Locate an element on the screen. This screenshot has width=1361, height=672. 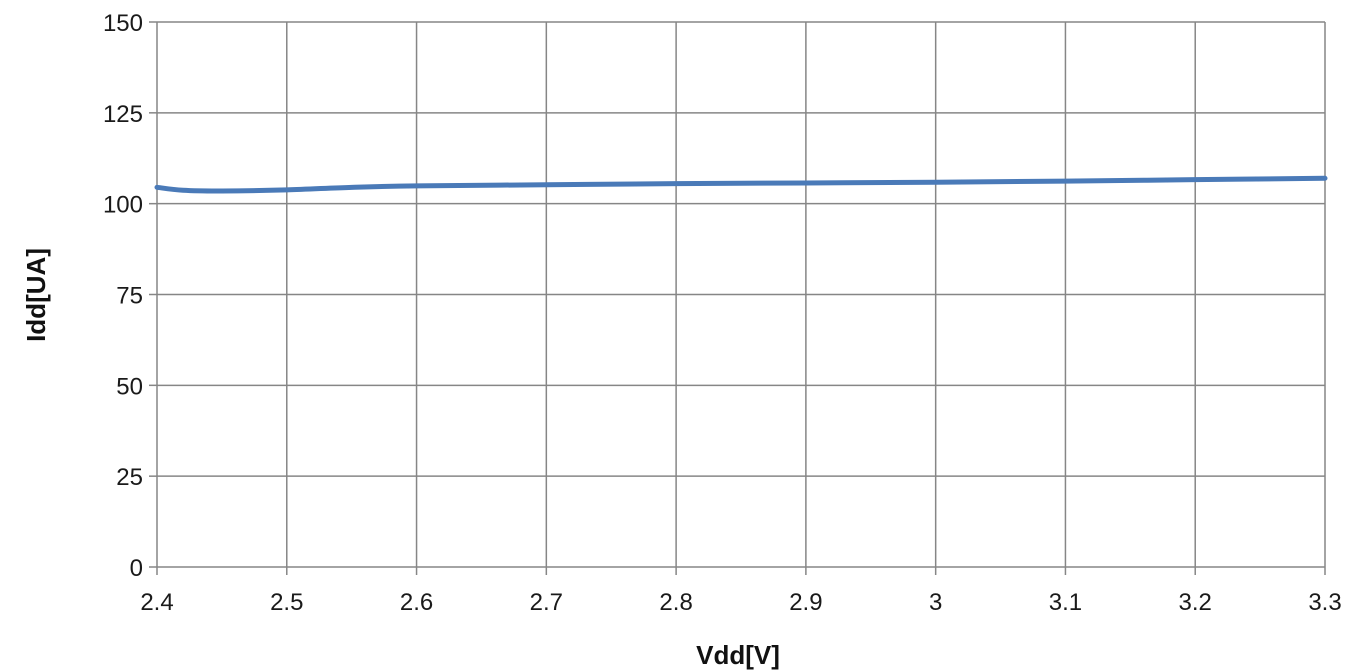
x-tick-label: 2.7 is located at coordinates (546, 602).